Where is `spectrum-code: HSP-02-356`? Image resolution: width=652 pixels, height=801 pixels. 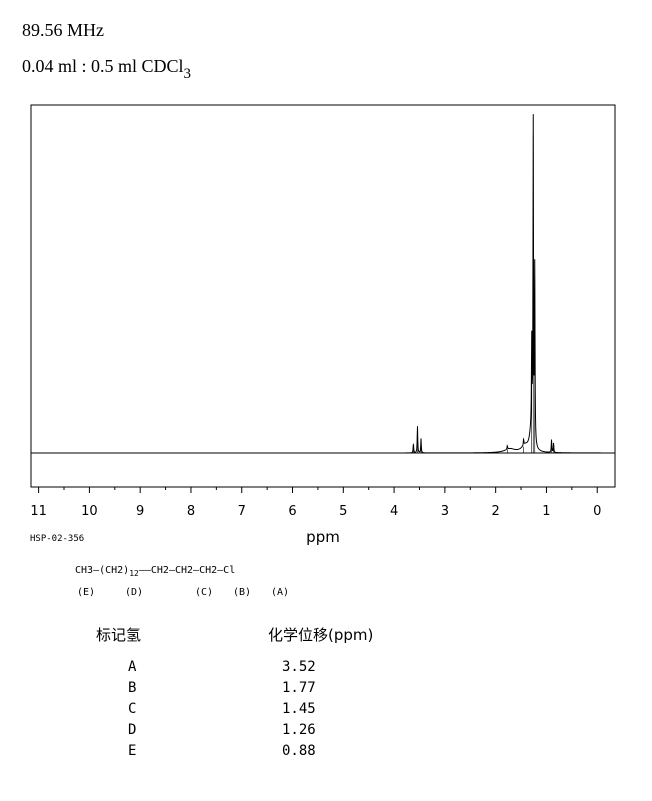 spectrum-code: HSP-02-356 is located at coordinates (57, 539).